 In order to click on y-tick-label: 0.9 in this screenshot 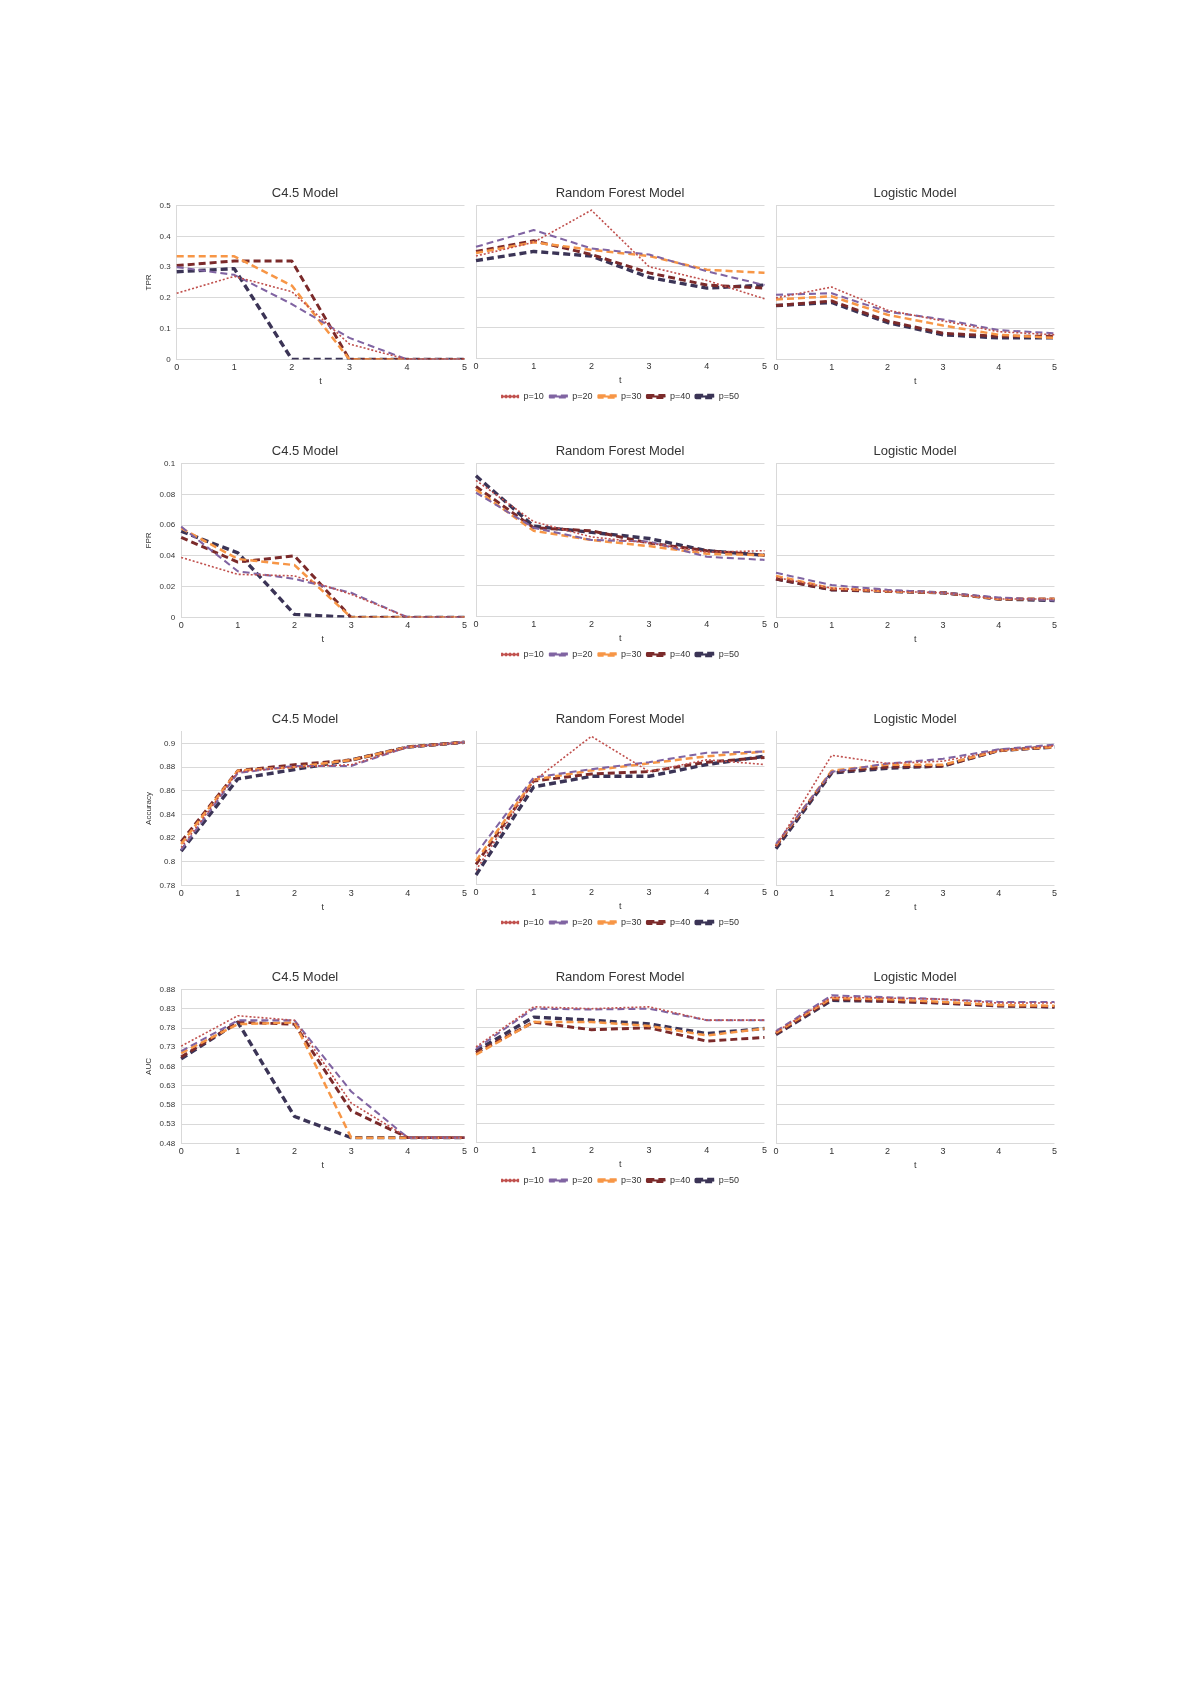, I will do `click(170, 743)`.